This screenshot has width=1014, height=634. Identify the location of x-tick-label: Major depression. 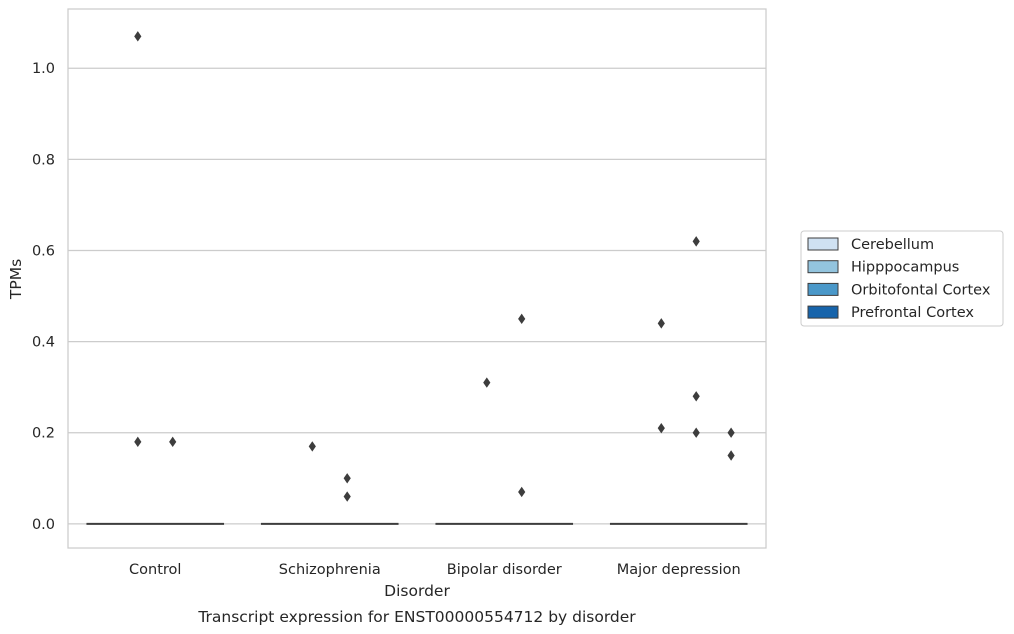
(679, 570).